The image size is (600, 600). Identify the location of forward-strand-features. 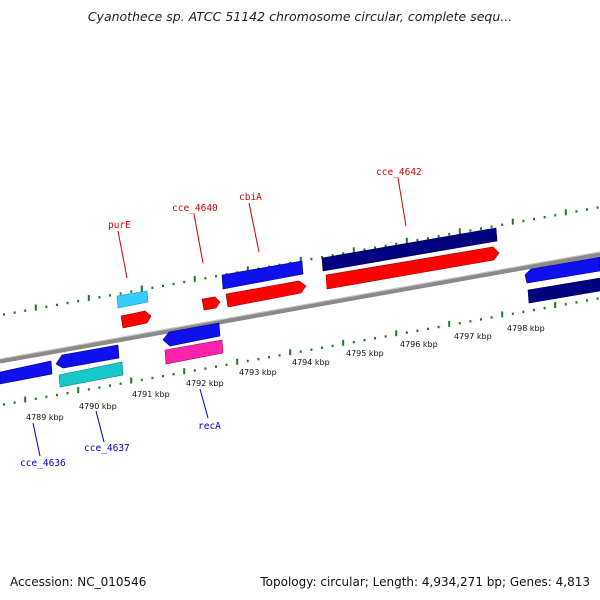
(358, 268).